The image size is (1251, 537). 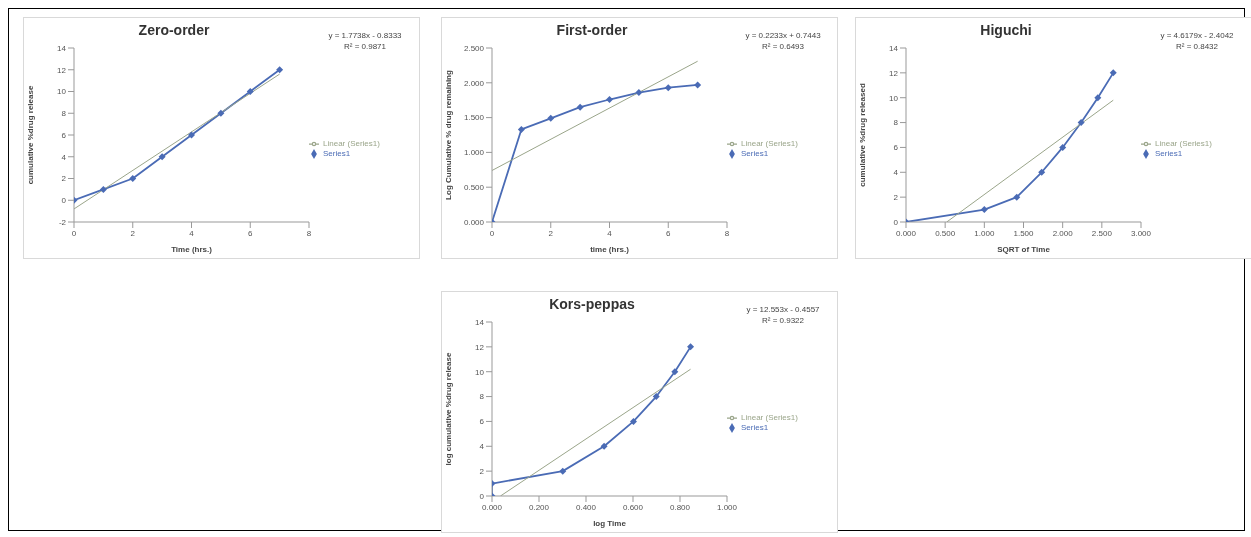 What do you see at coordinates (783, 46) in the screenshot?
I see `text: R² = 0.6493` at bounding box center [783, 46].